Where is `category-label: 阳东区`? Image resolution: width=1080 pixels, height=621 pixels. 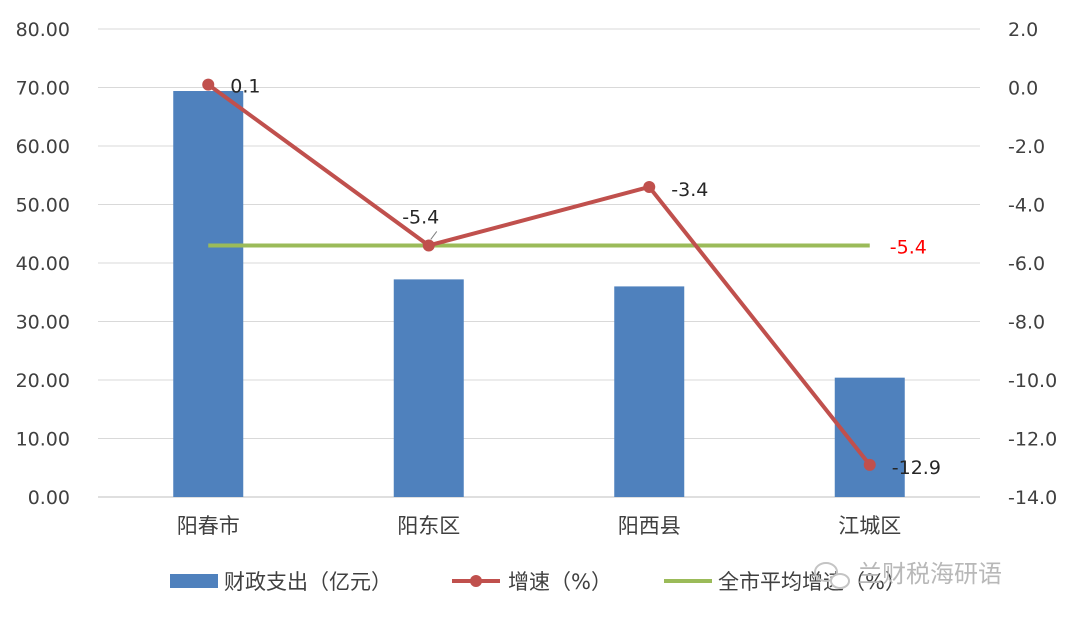
category-label: 阳东区 is located at coordinates (428, 526).